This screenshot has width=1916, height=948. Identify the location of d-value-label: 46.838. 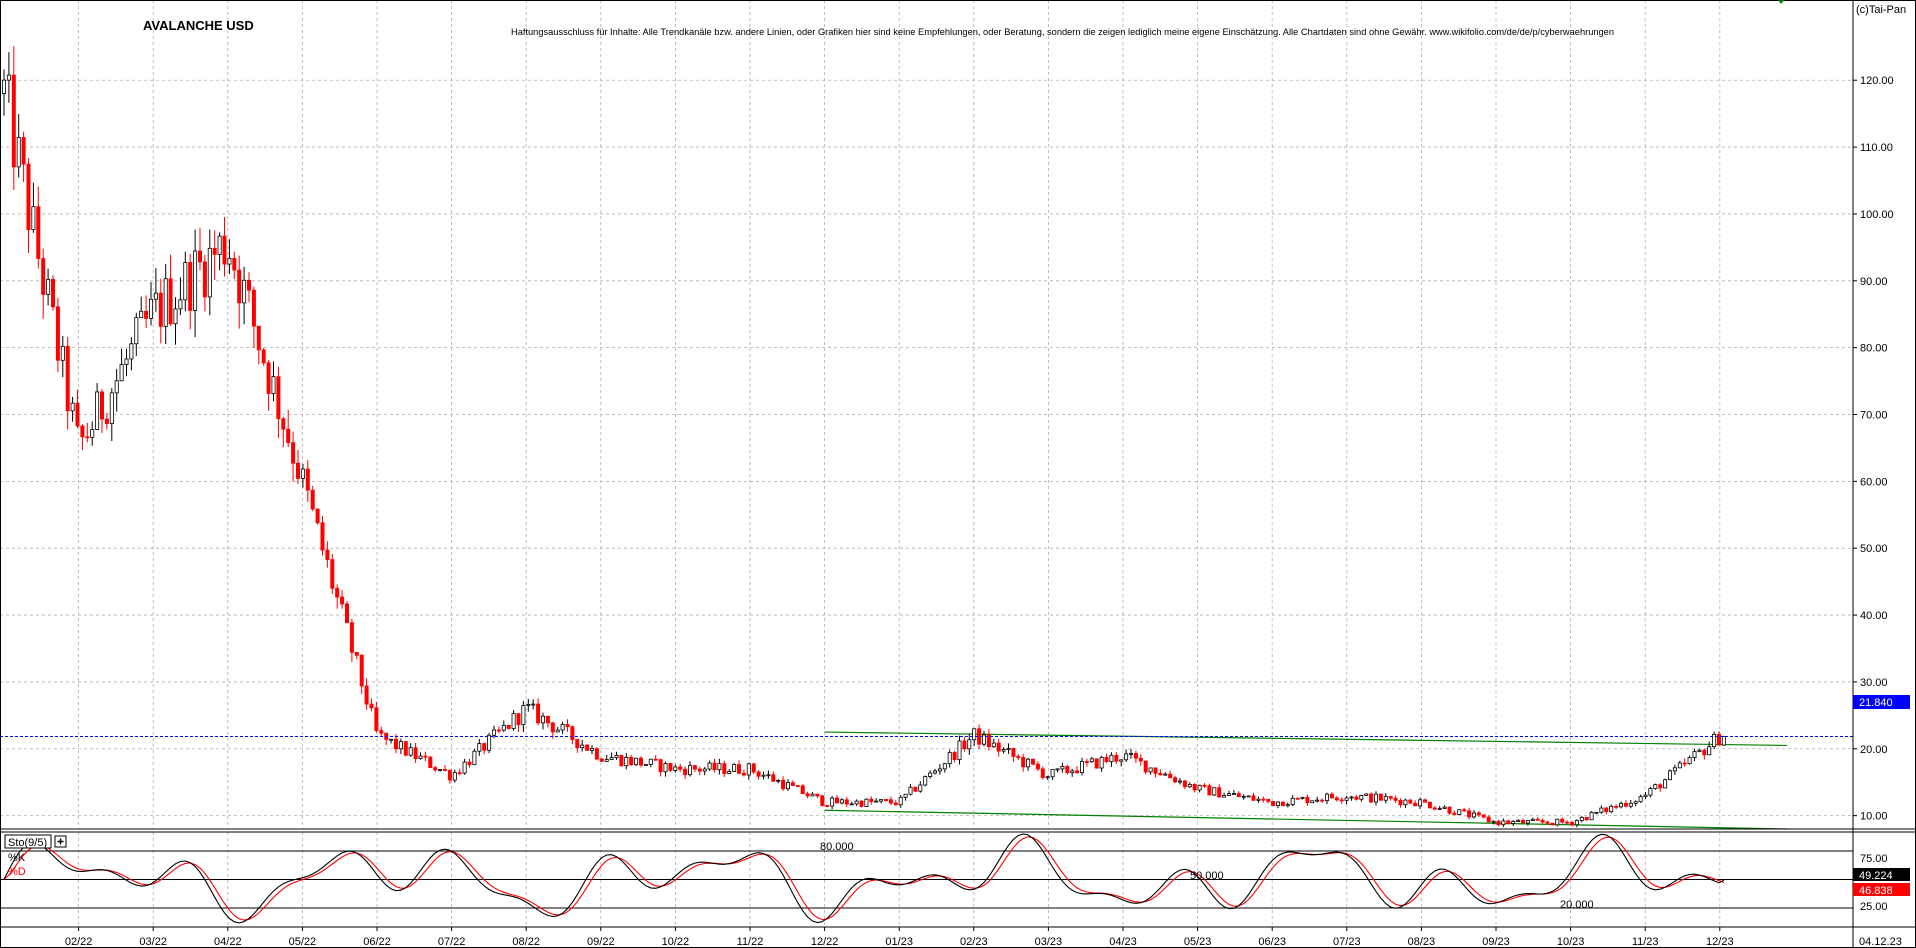
(1876, 891).